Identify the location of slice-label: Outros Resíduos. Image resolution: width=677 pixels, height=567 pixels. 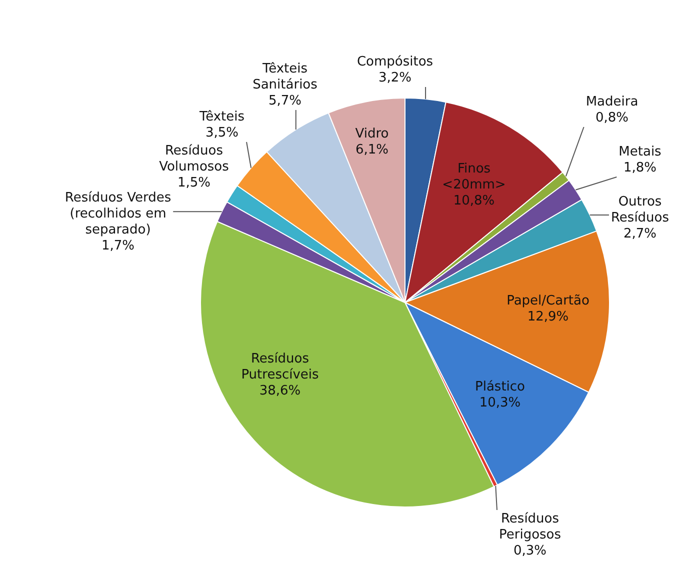
(640, 210).